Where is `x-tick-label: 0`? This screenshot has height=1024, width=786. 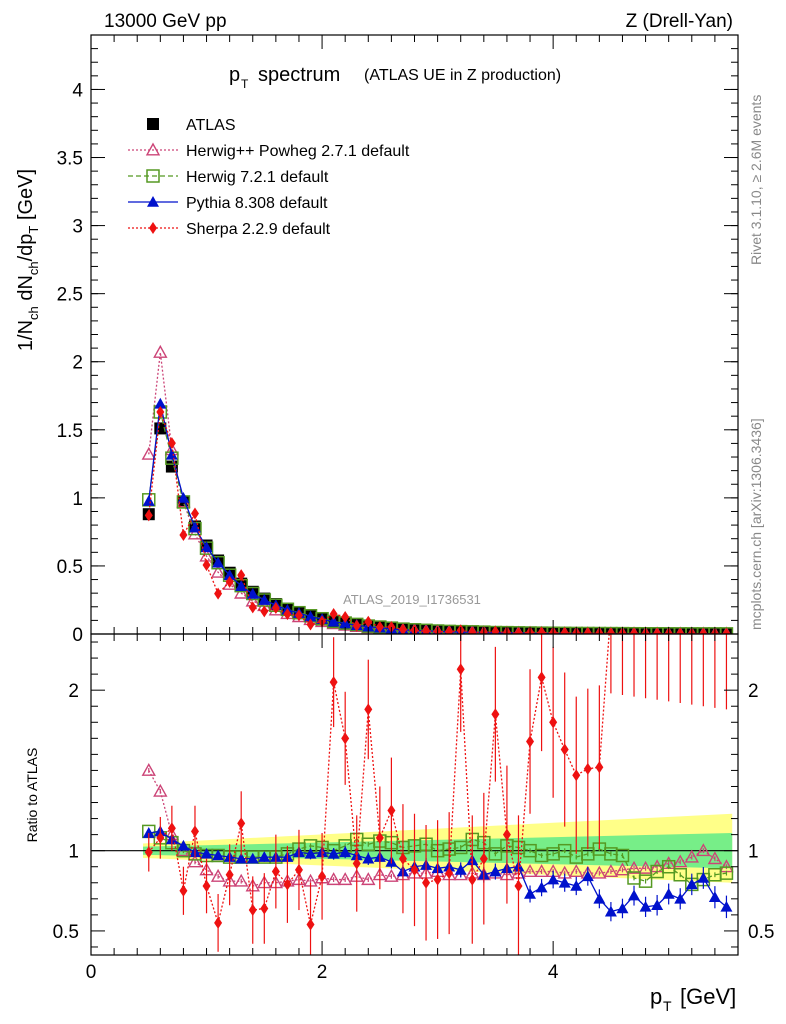 x-tick-label: 0 is located at coordinates (91, 972).